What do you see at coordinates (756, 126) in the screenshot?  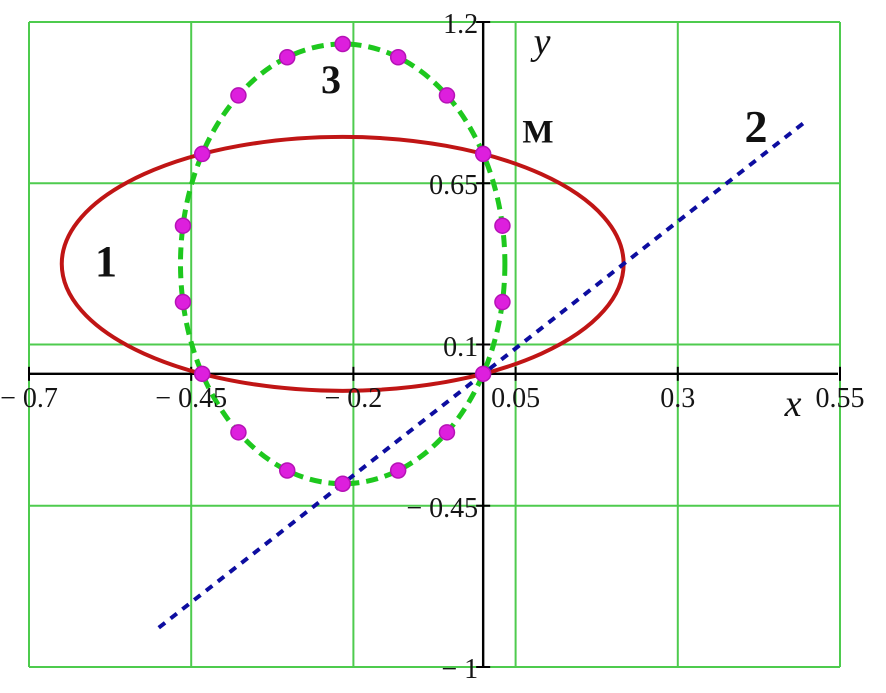 I see `curve-2-label: 2` at bounding box center [756, 126].